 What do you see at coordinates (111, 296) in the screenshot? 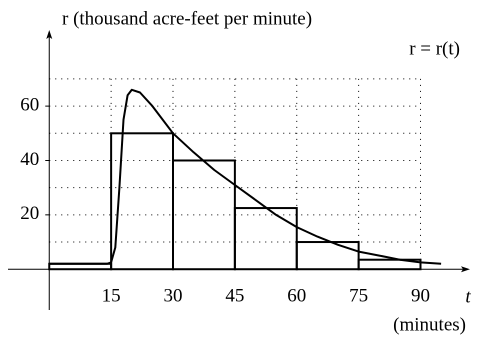
I see `x-tick-label: 15` at bounding box center [111, 296].